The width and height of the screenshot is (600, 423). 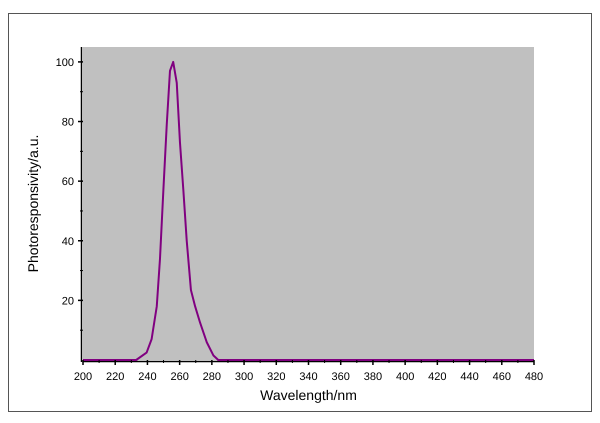 What do you see at coordinates (212, 377) in the screenshot?
I see `x-tick-label: 280` at bounding box center [212, 377].